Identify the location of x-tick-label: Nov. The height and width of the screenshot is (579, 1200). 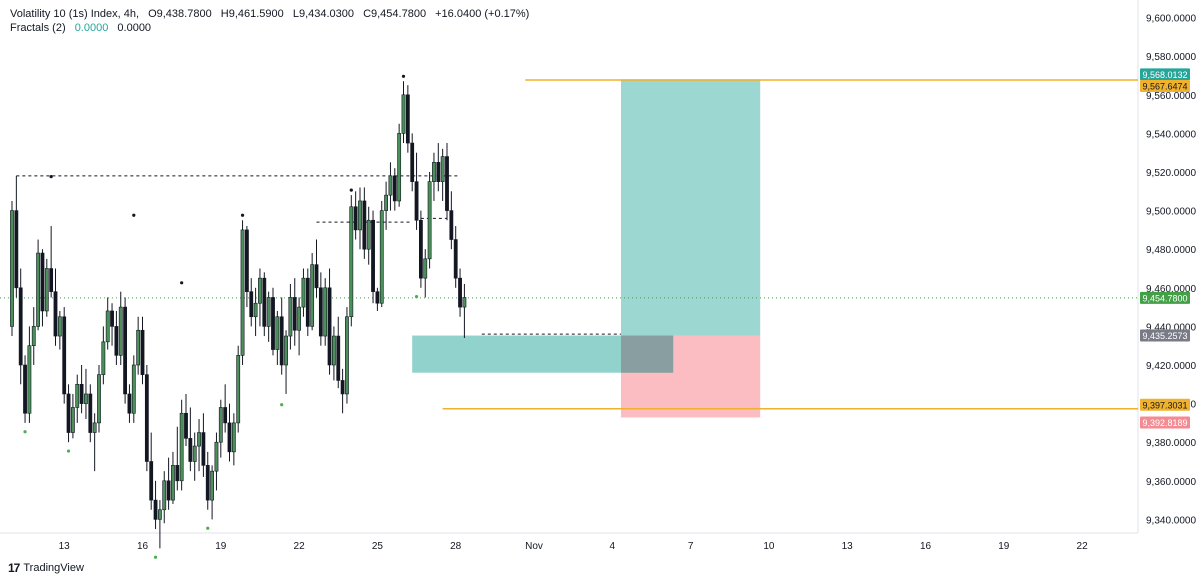
(534, 546).